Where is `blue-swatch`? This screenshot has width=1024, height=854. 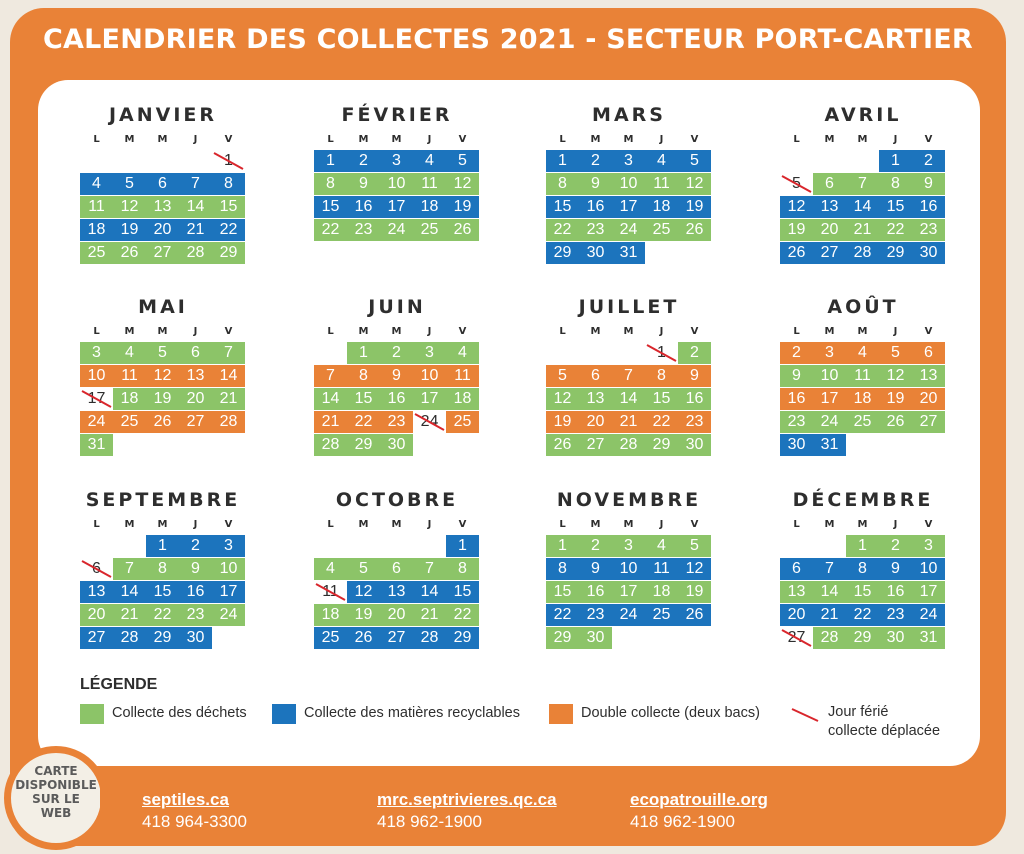 blue-swatch is located at coordinates (284, 714).